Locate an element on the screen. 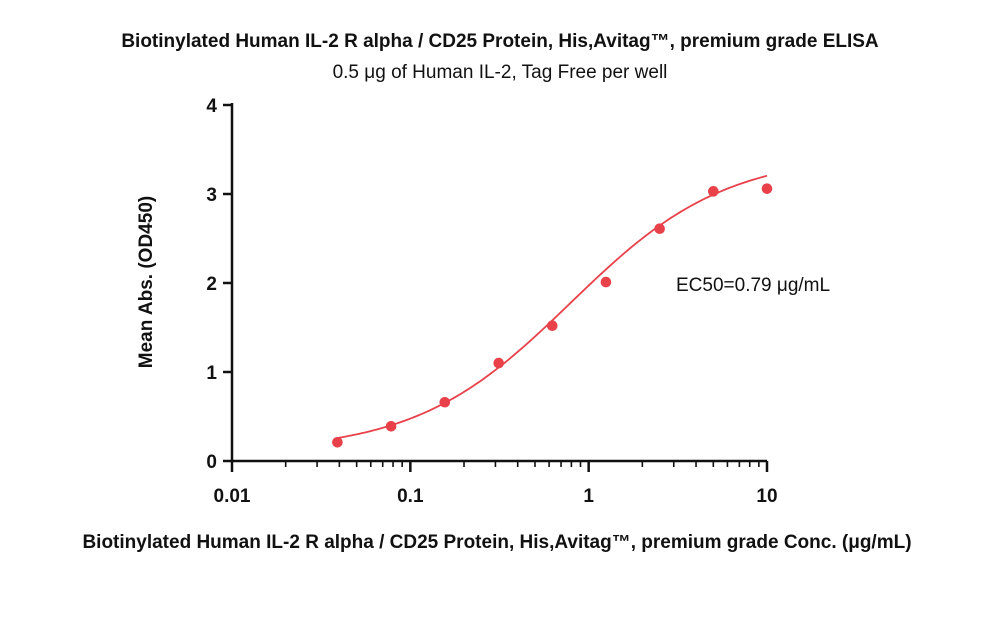 The height and width of the screenshot is (641, 1000). y-ticks: 0 1 2 3 4 is located at coordinates (219, 284).